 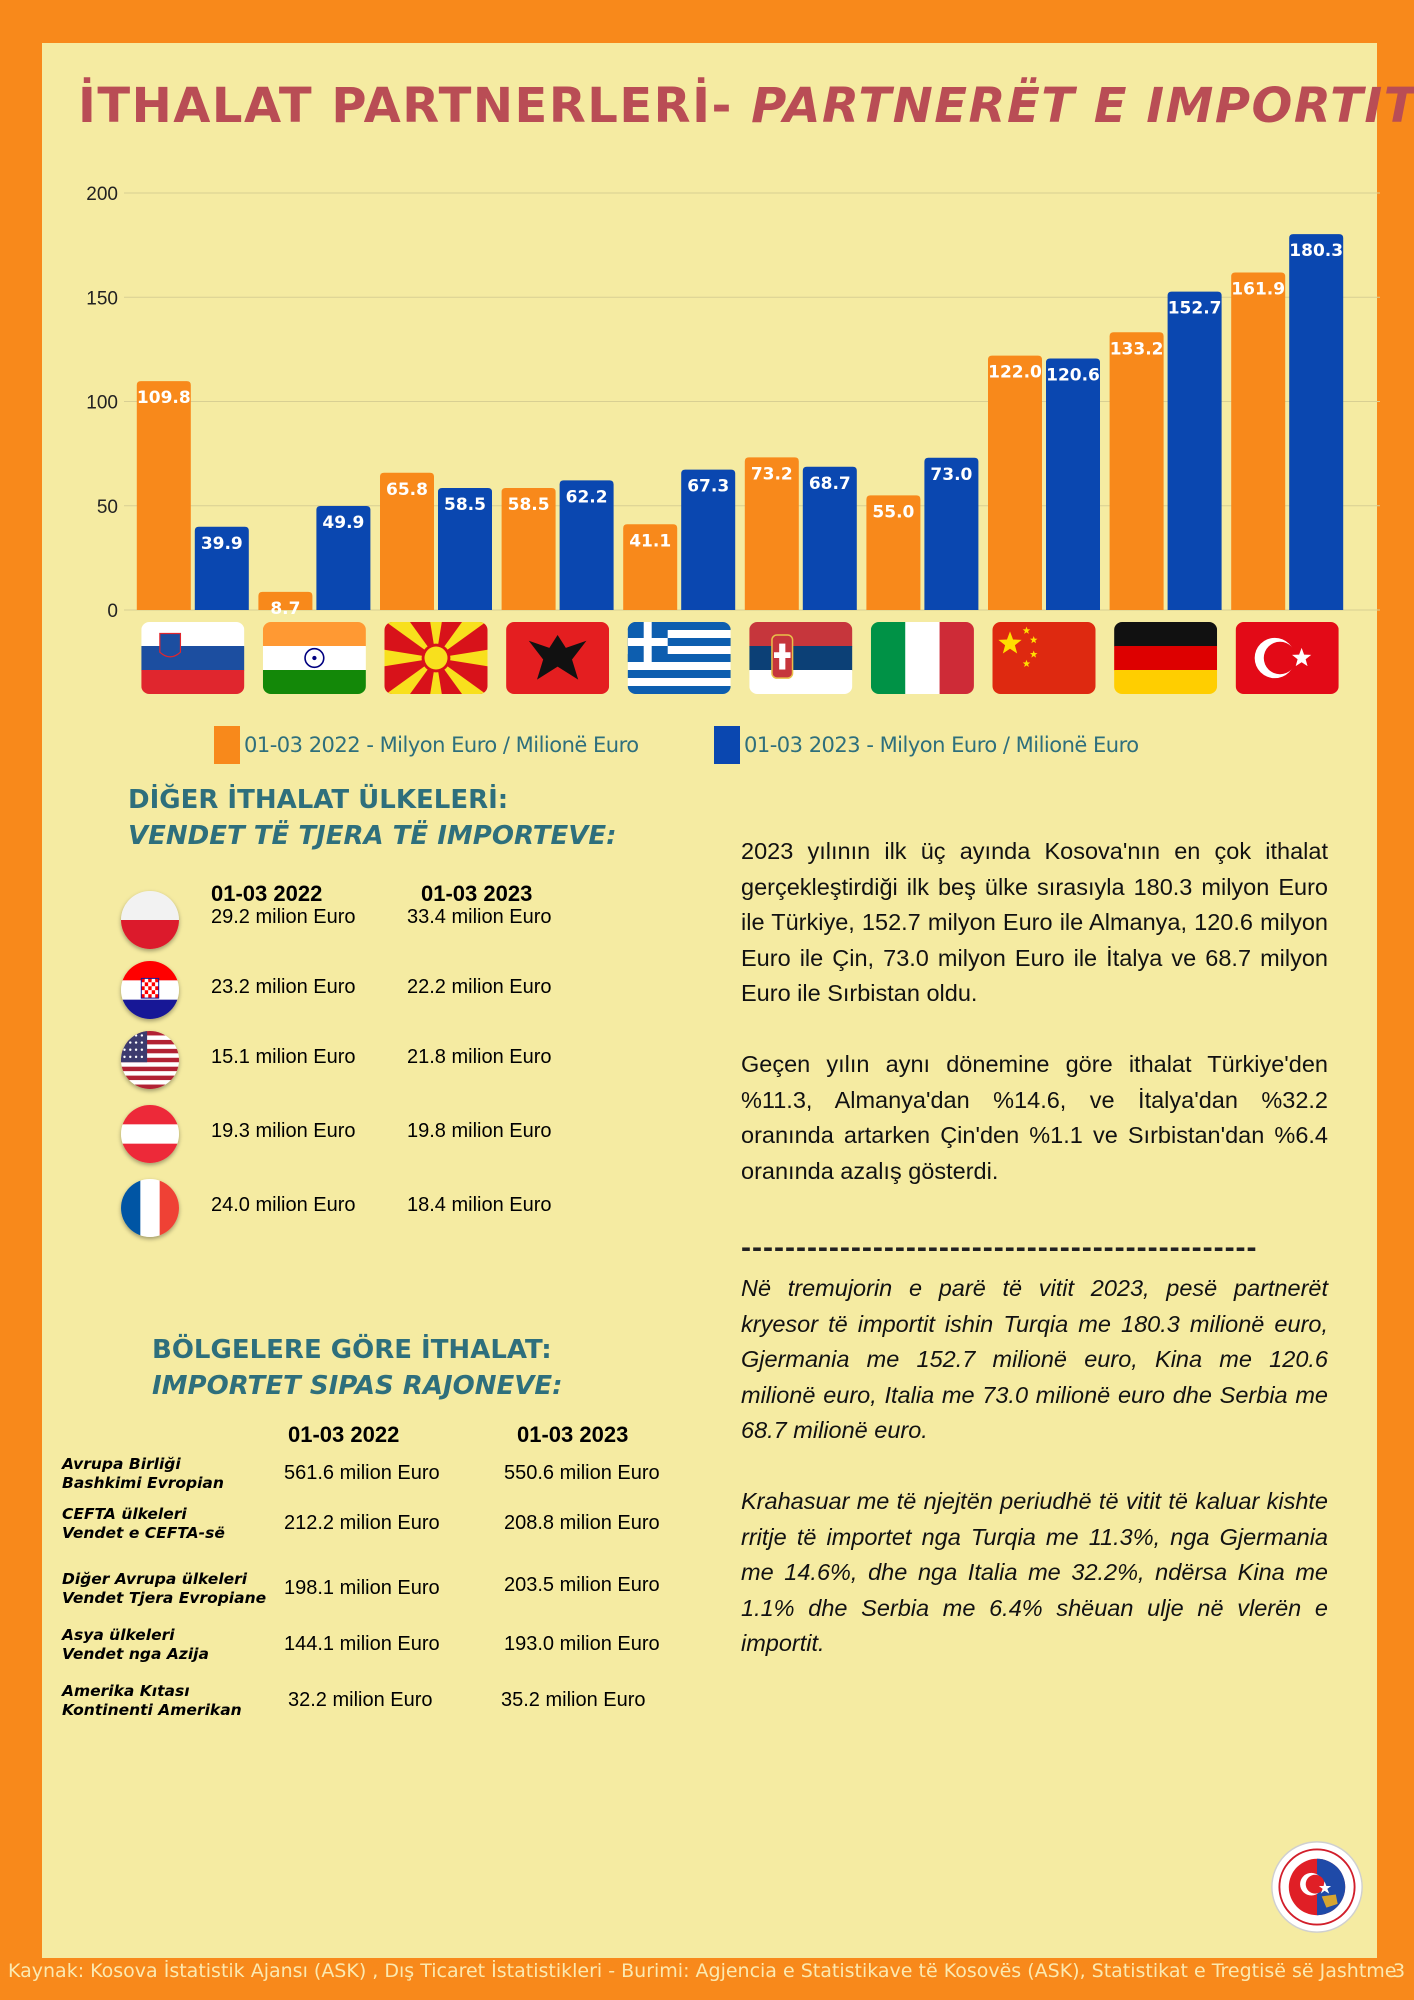 I want to click on region-label-tr: Avrupa Birliği, so click(x=121, y=1464).